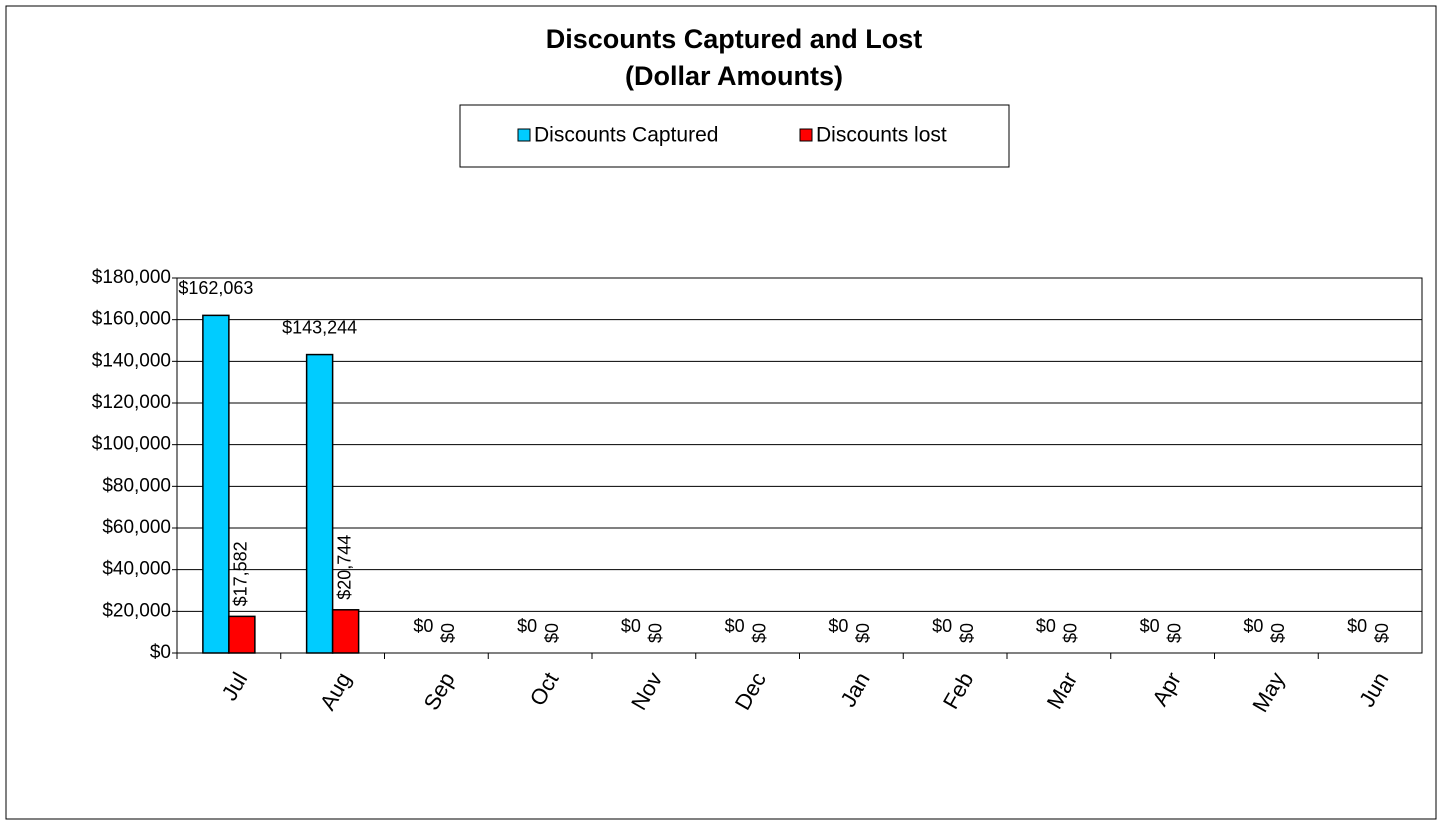 The image size is (1442, 830). I want to click on y-tick-label: $120,000, so click(131, 402).